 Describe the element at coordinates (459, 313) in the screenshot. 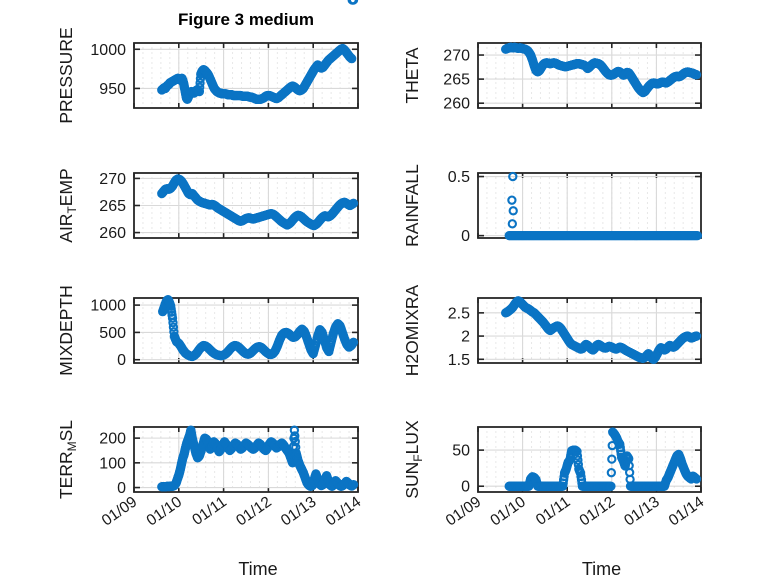

I see `y-tick-label: 2.5` at that location.